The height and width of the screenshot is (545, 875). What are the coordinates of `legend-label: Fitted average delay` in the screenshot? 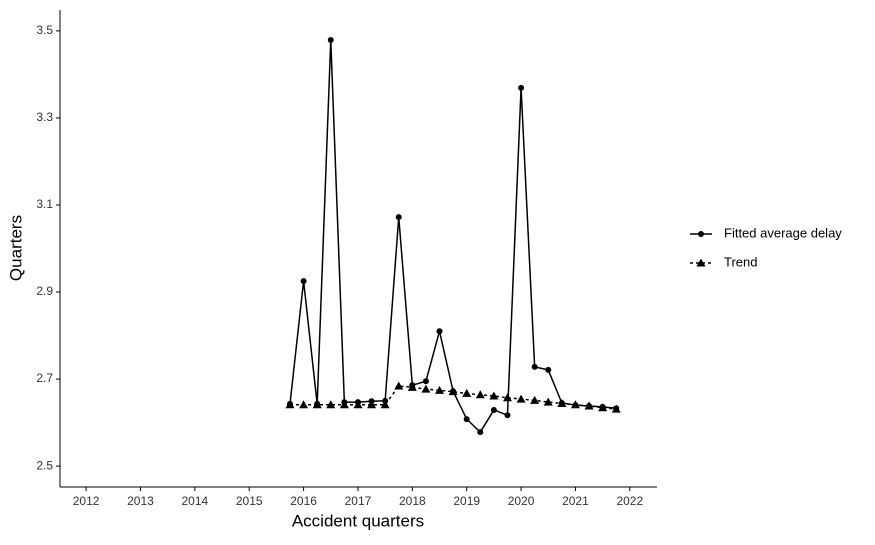 It's located at (783, 232).